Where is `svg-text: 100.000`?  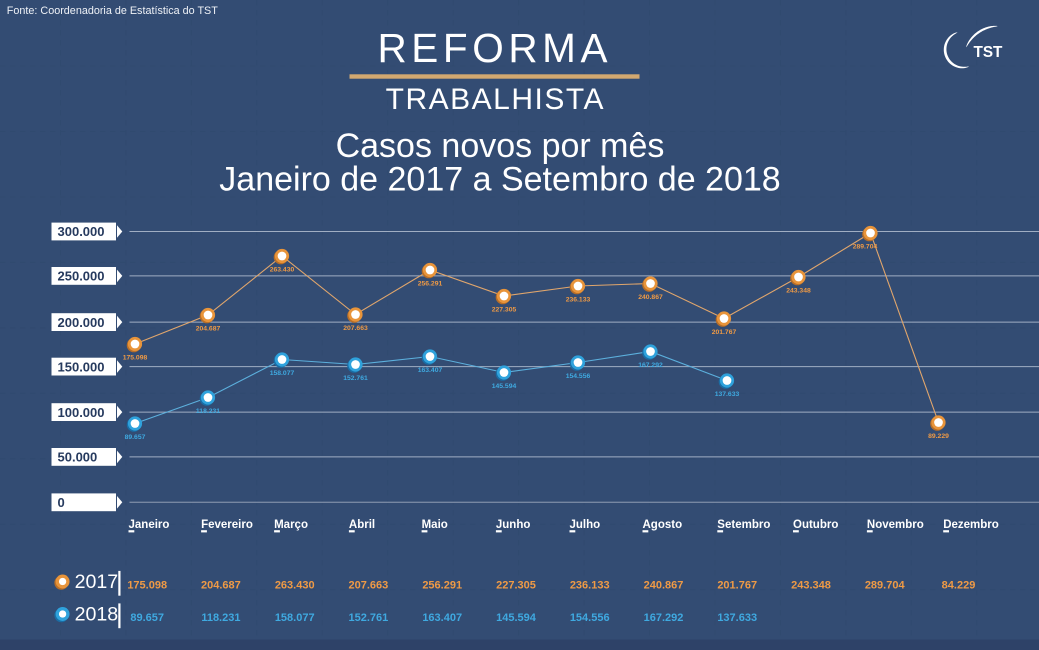
svg-text: 100.000 is located at coordinates (81, 412).